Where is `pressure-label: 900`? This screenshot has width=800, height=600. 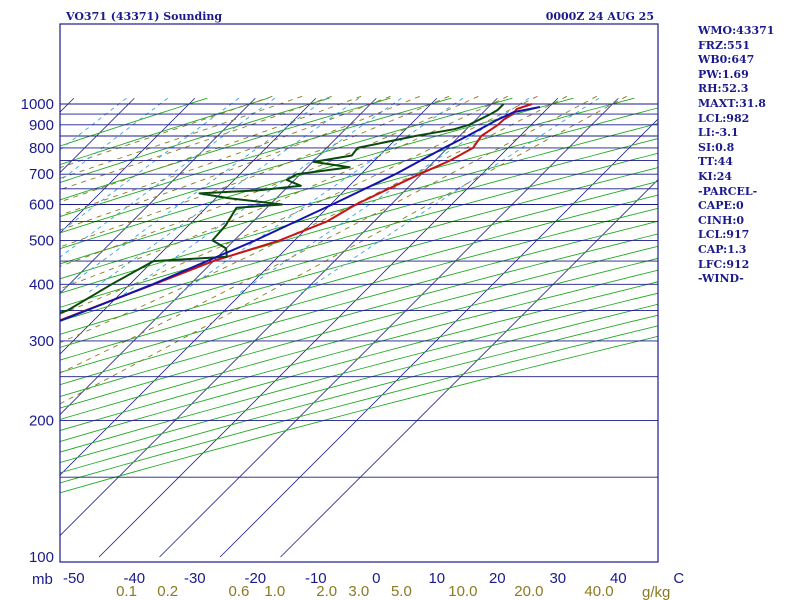 pressure-label: 900 is located at coordinates (41, 125).